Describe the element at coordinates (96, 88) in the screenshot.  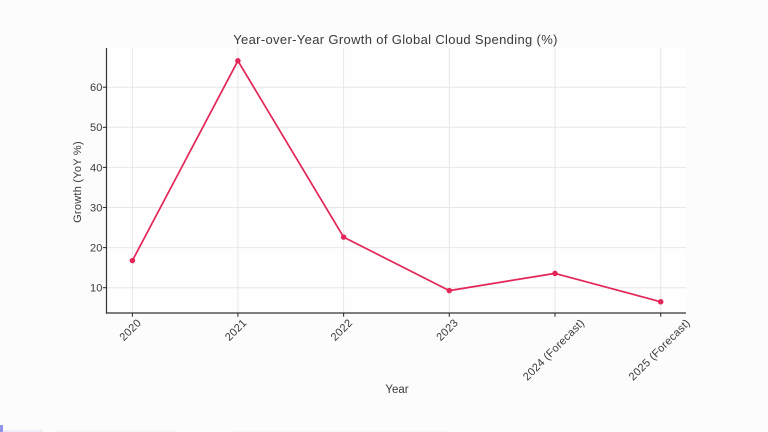
I see `svg-text: 60` at that location.